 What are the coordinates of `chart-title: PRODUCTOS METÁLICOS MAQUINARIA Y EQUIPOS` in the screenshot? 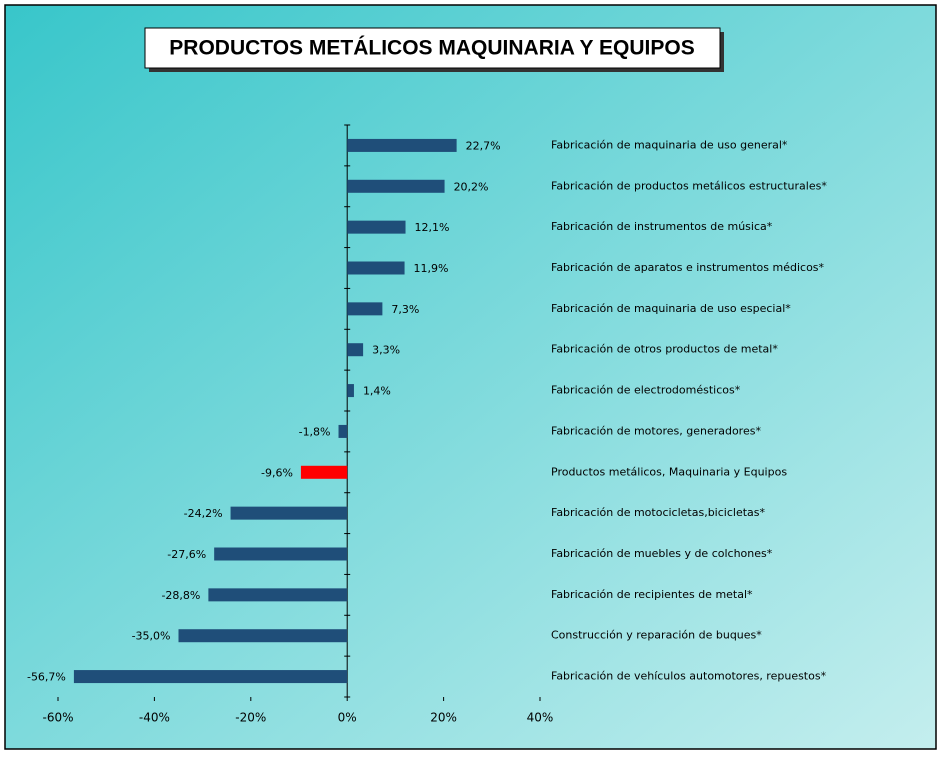 It's located at (431, 48).